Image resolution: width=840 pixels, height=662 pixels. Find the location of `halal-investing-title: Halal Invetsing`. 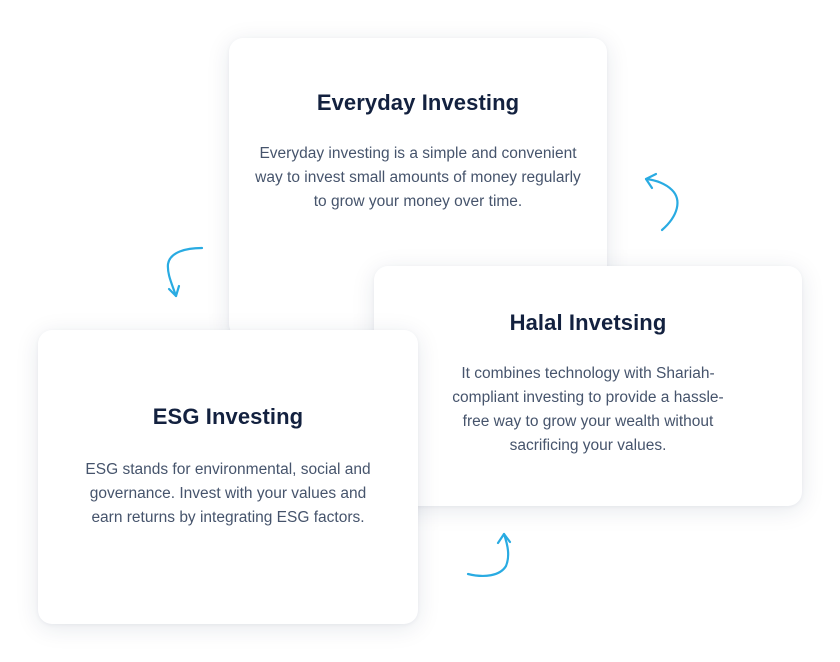

halal-investing-title: Halal Invetsing is located at coordinates (588, 322).